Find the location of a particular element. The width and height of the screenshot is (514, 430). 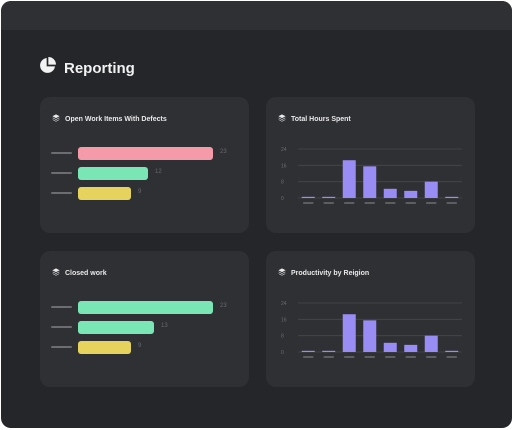

card-title: Productivity by Reigion is located at coordinates (330, 273).